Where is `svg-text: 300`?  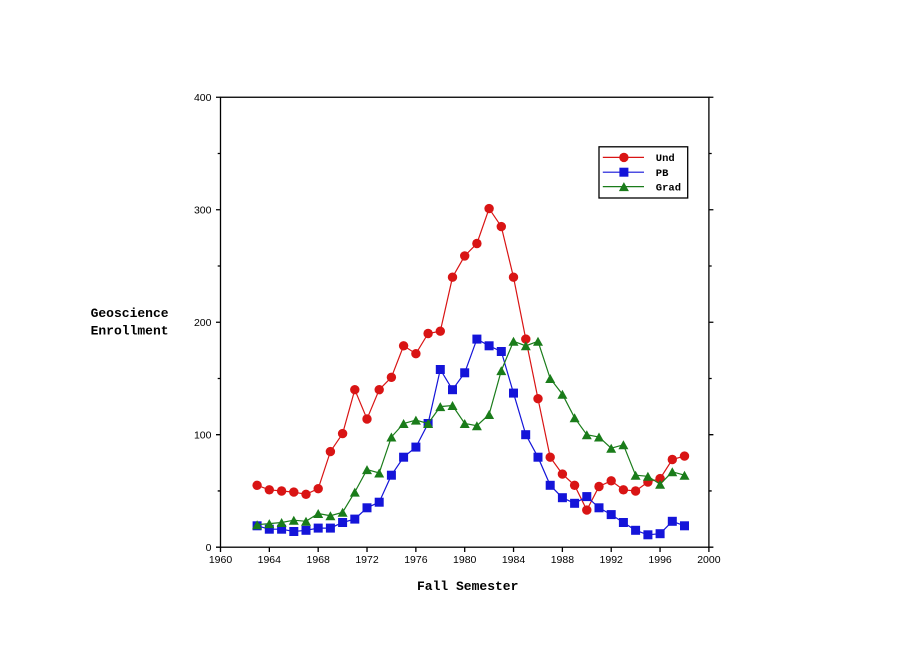
svg-text: 300 is located at coordinates (203, 211).